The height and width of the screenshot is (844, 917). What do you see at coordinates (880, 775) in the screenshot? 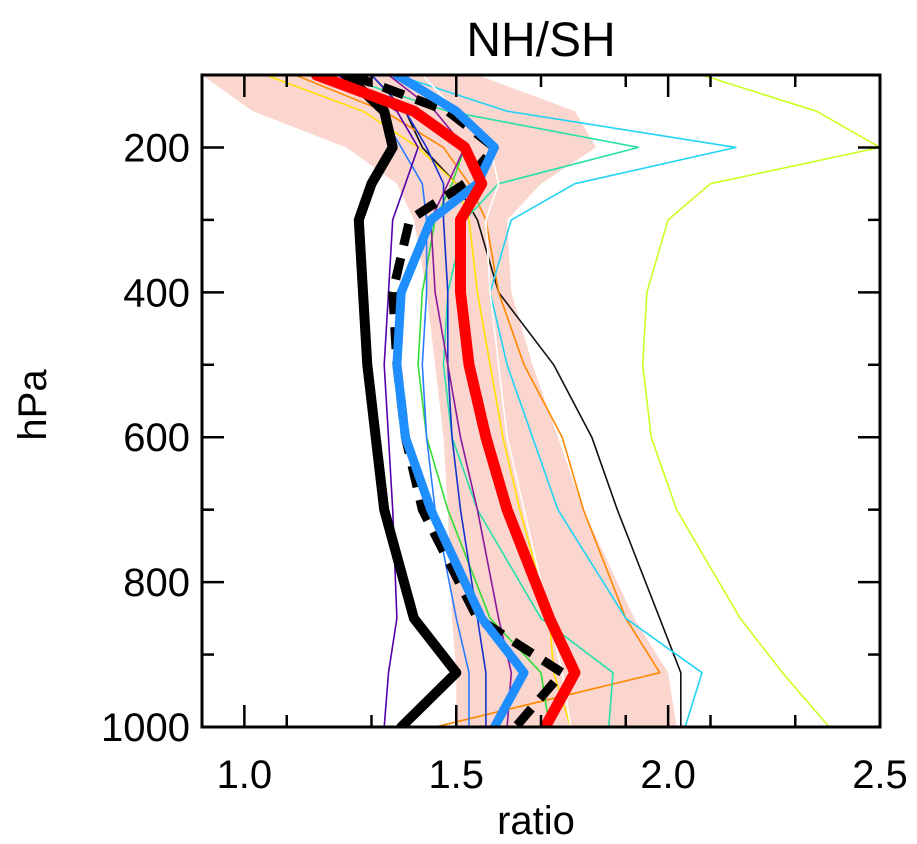
I see `x-tick-label: 2.5` at bounding box center [880, 775].